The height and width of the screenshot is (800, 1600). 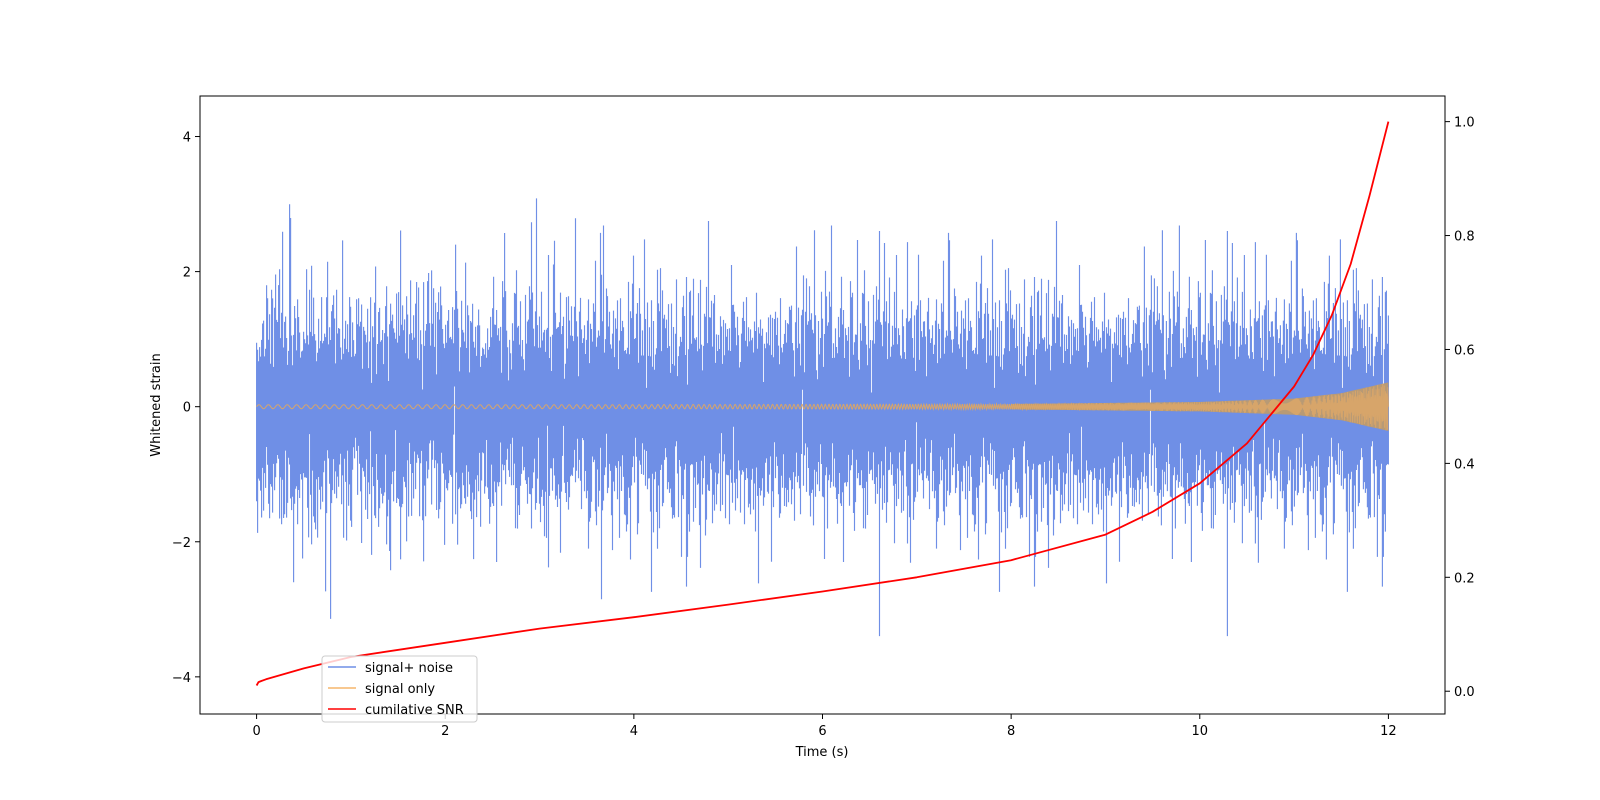 What do you see at coordinates (187, 273) in the screenshot?
I see `y-tick-label: 2` at bounding box center [187, 273].